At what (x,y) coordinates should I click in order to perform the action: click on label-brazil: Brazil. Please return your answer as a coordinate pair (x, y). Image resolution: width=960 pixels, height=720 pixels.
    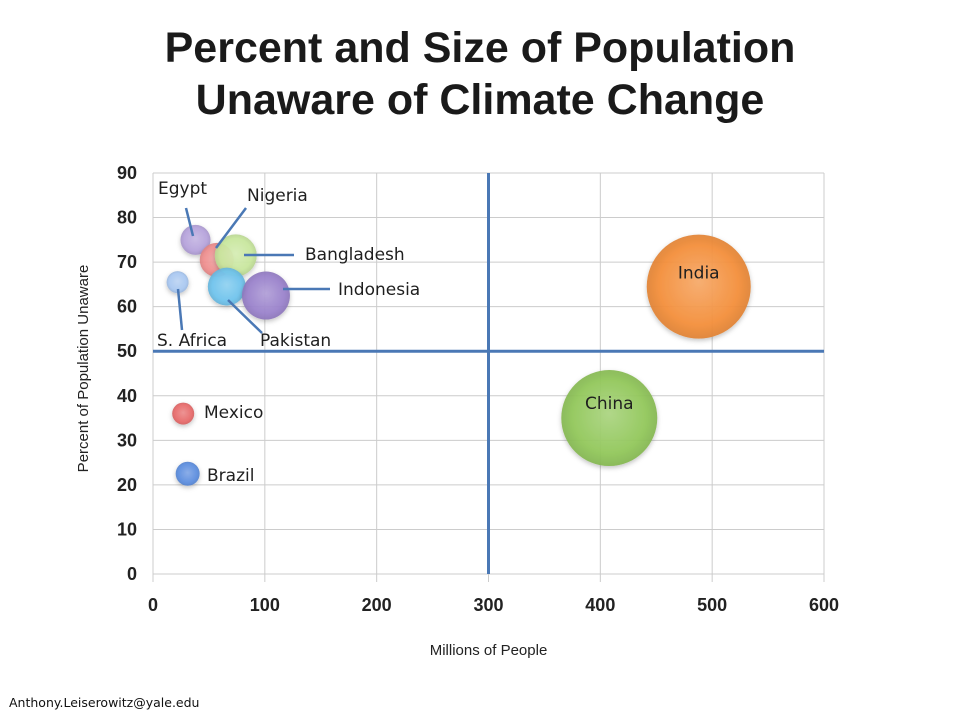
    Looking at the image, I should click on (230, 476).